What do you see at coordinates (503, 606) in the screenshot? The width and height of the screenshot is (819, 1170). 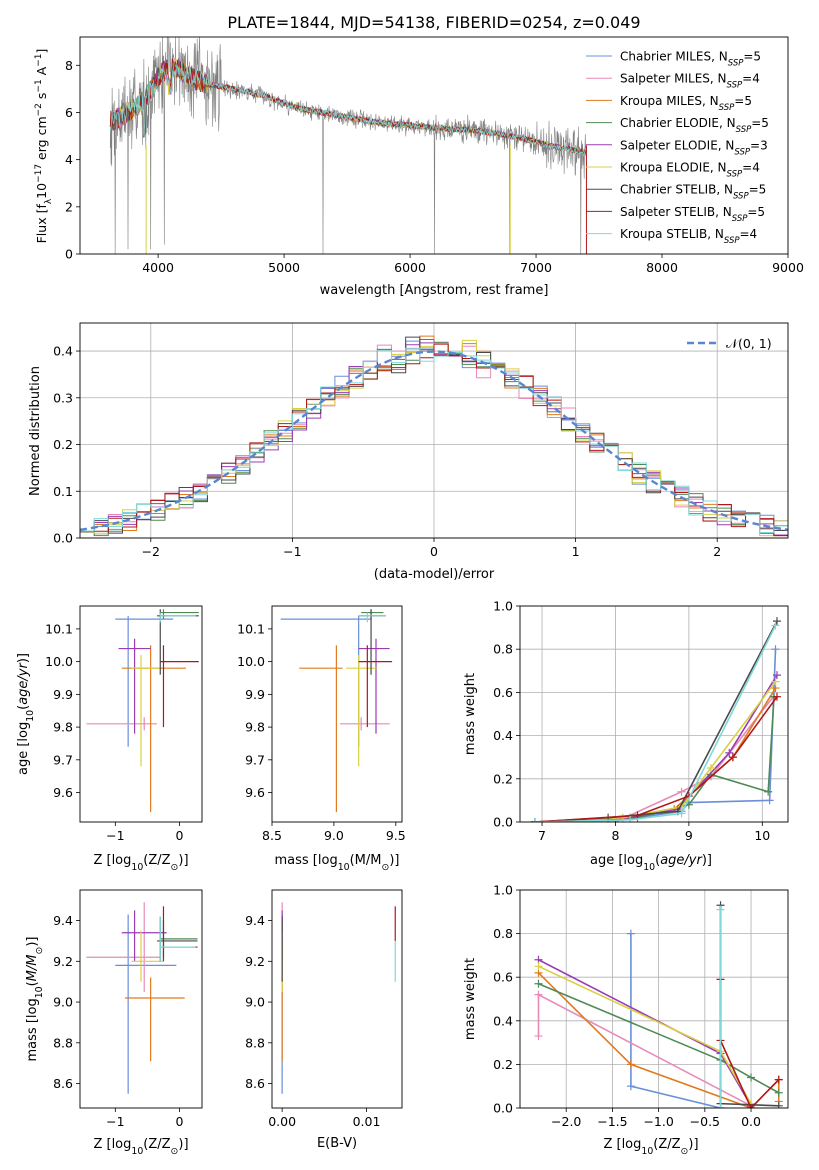 I see `y-tick-label: 1.0` at bounding box center [503, 606].